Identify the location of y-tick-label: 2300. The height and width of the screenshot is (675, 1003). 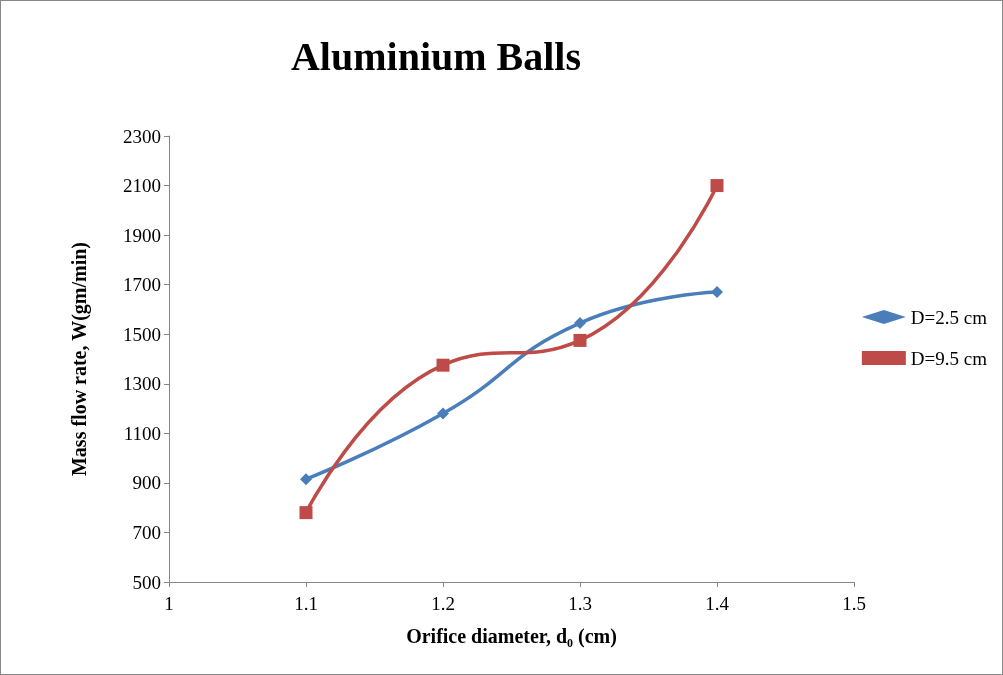
(142, 136).